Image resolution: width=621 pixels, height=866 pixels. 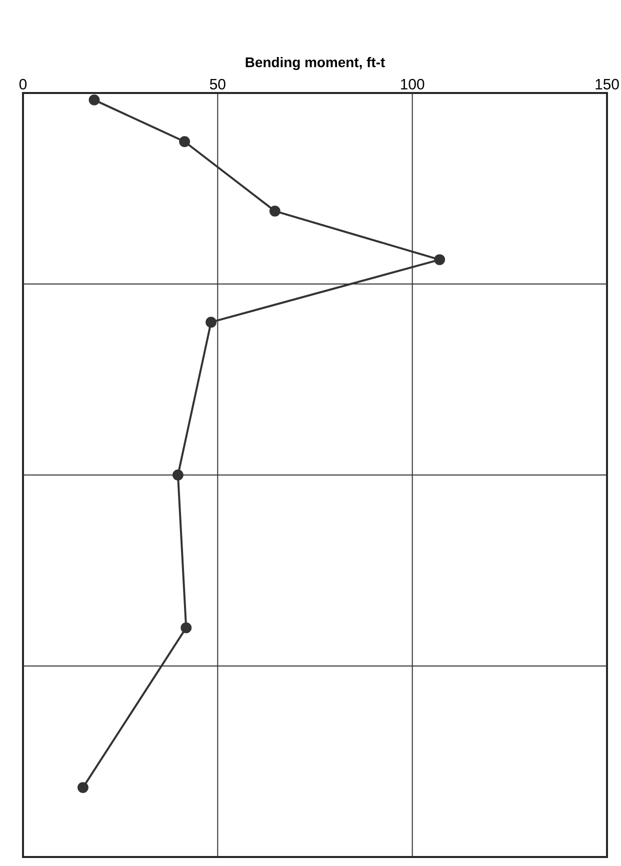 I want to click on x-tick-label: 100, so click(x=412, y=84).